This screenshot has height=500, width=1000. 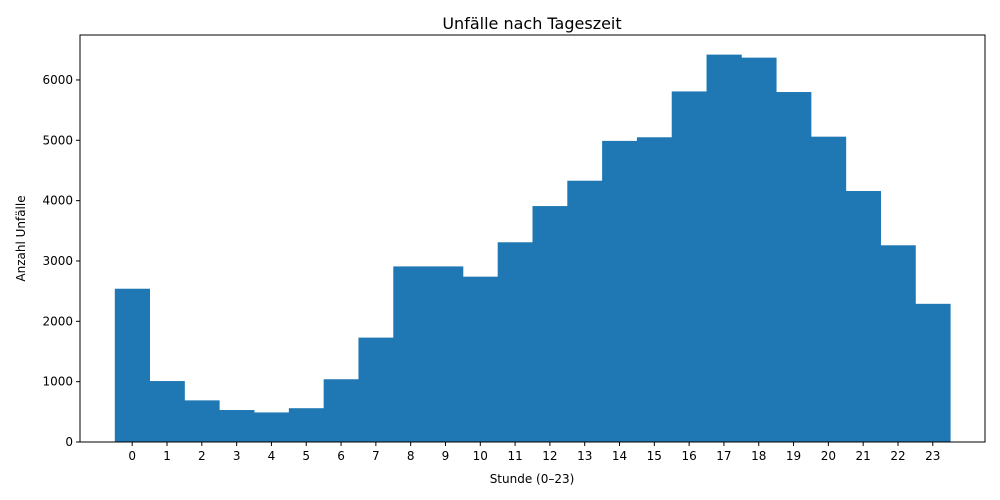 I want to click on x-tick-label-7: 7, so click(x=376, y=456).